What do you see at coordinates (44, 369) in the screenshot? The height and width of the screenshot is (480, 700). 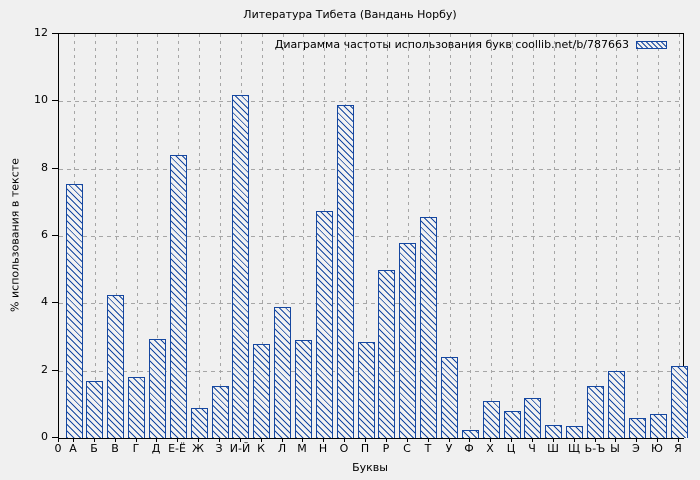 I see `y-tick-label: 2` at bounding box center [44, 369].